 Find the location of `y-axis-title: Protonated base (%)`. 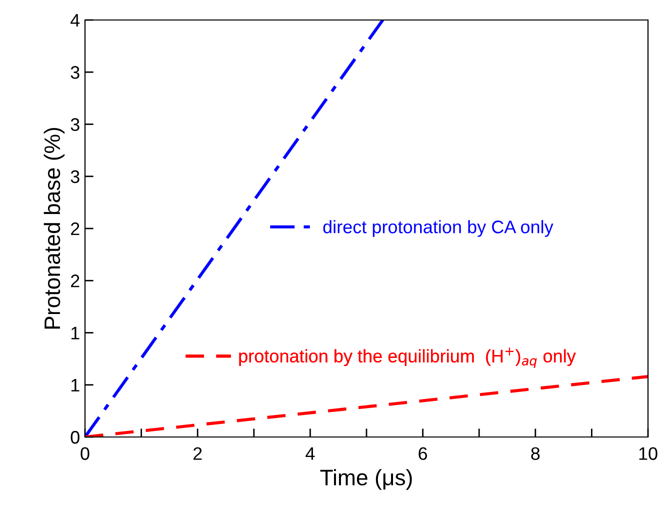

y-axis-title: Protonated base (%) is located at coordinates (54, 228).